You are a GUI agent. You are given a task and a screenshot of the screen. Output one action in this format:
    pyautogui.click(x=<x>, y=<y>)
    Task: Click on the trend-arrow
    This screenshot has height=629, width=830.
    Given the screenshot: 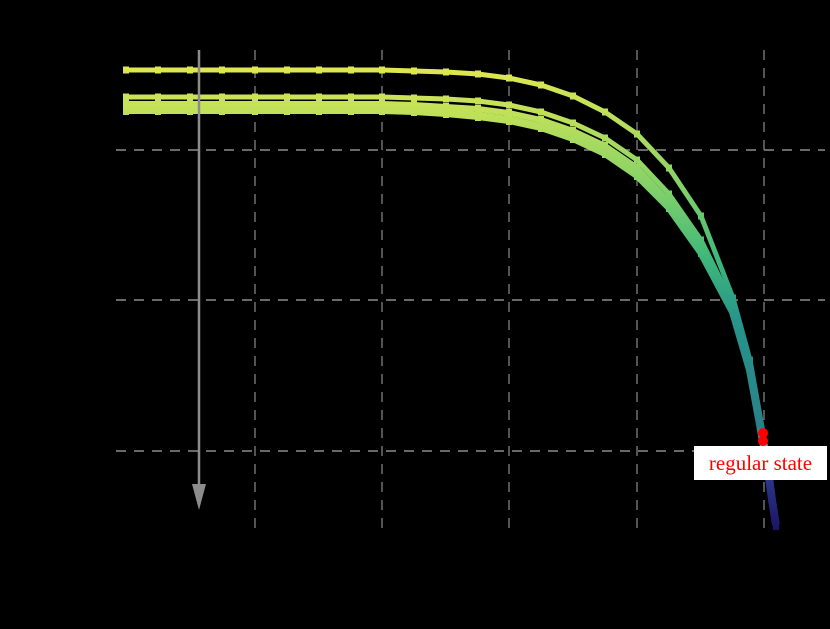 What is the action you would take?
    pyautogui.click(x=199, y=280)
    